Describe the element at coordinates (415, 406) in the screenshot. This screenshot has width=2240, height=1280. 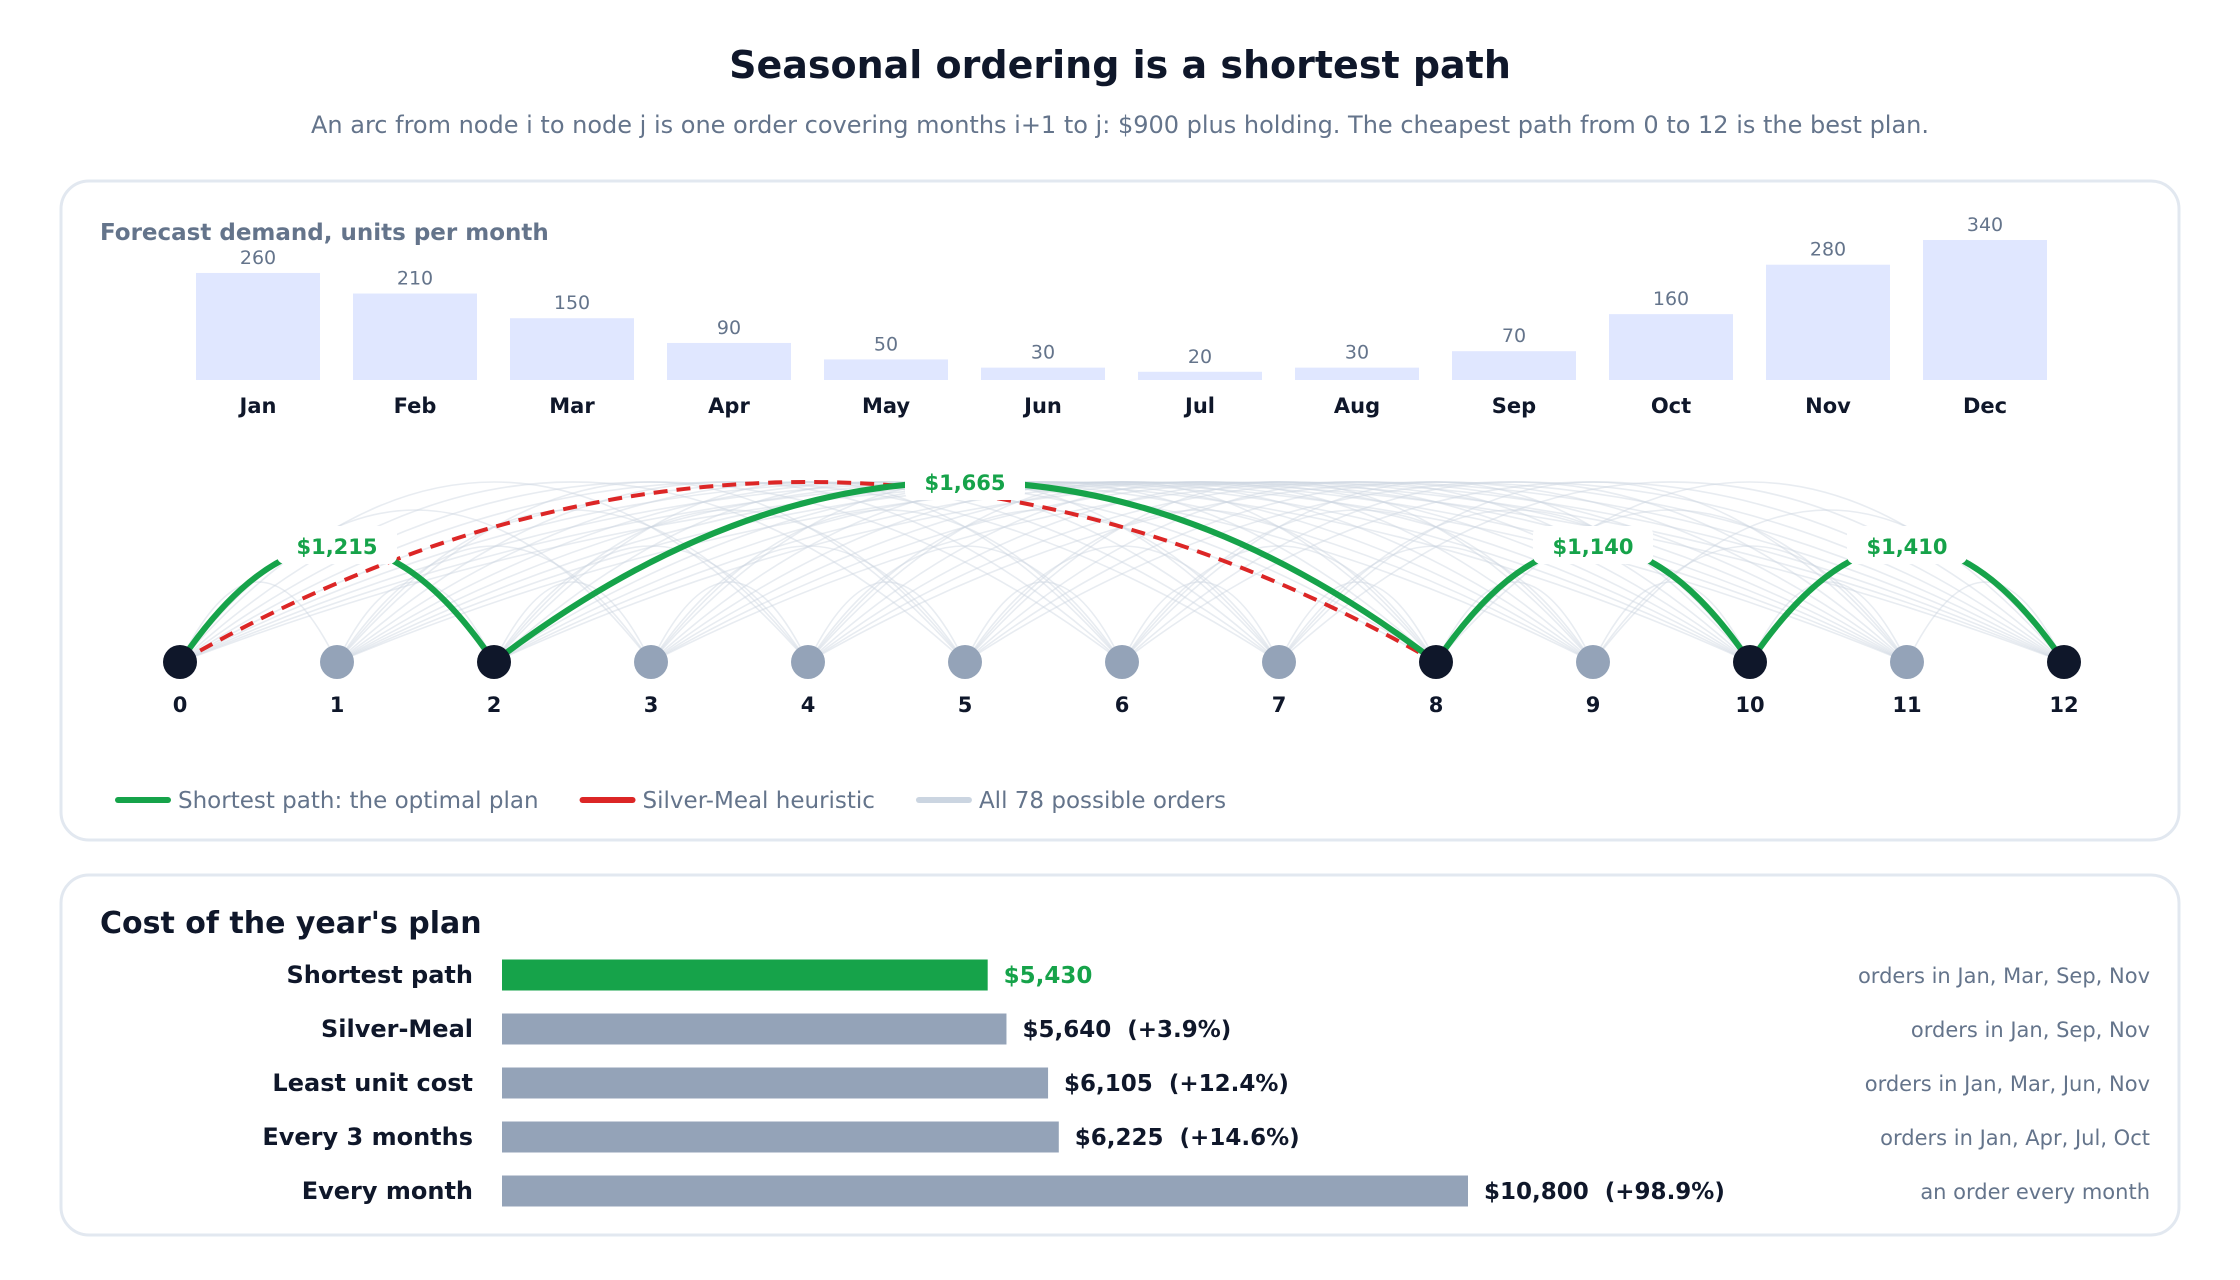
I see `month-tick-label: Feb` at that location.